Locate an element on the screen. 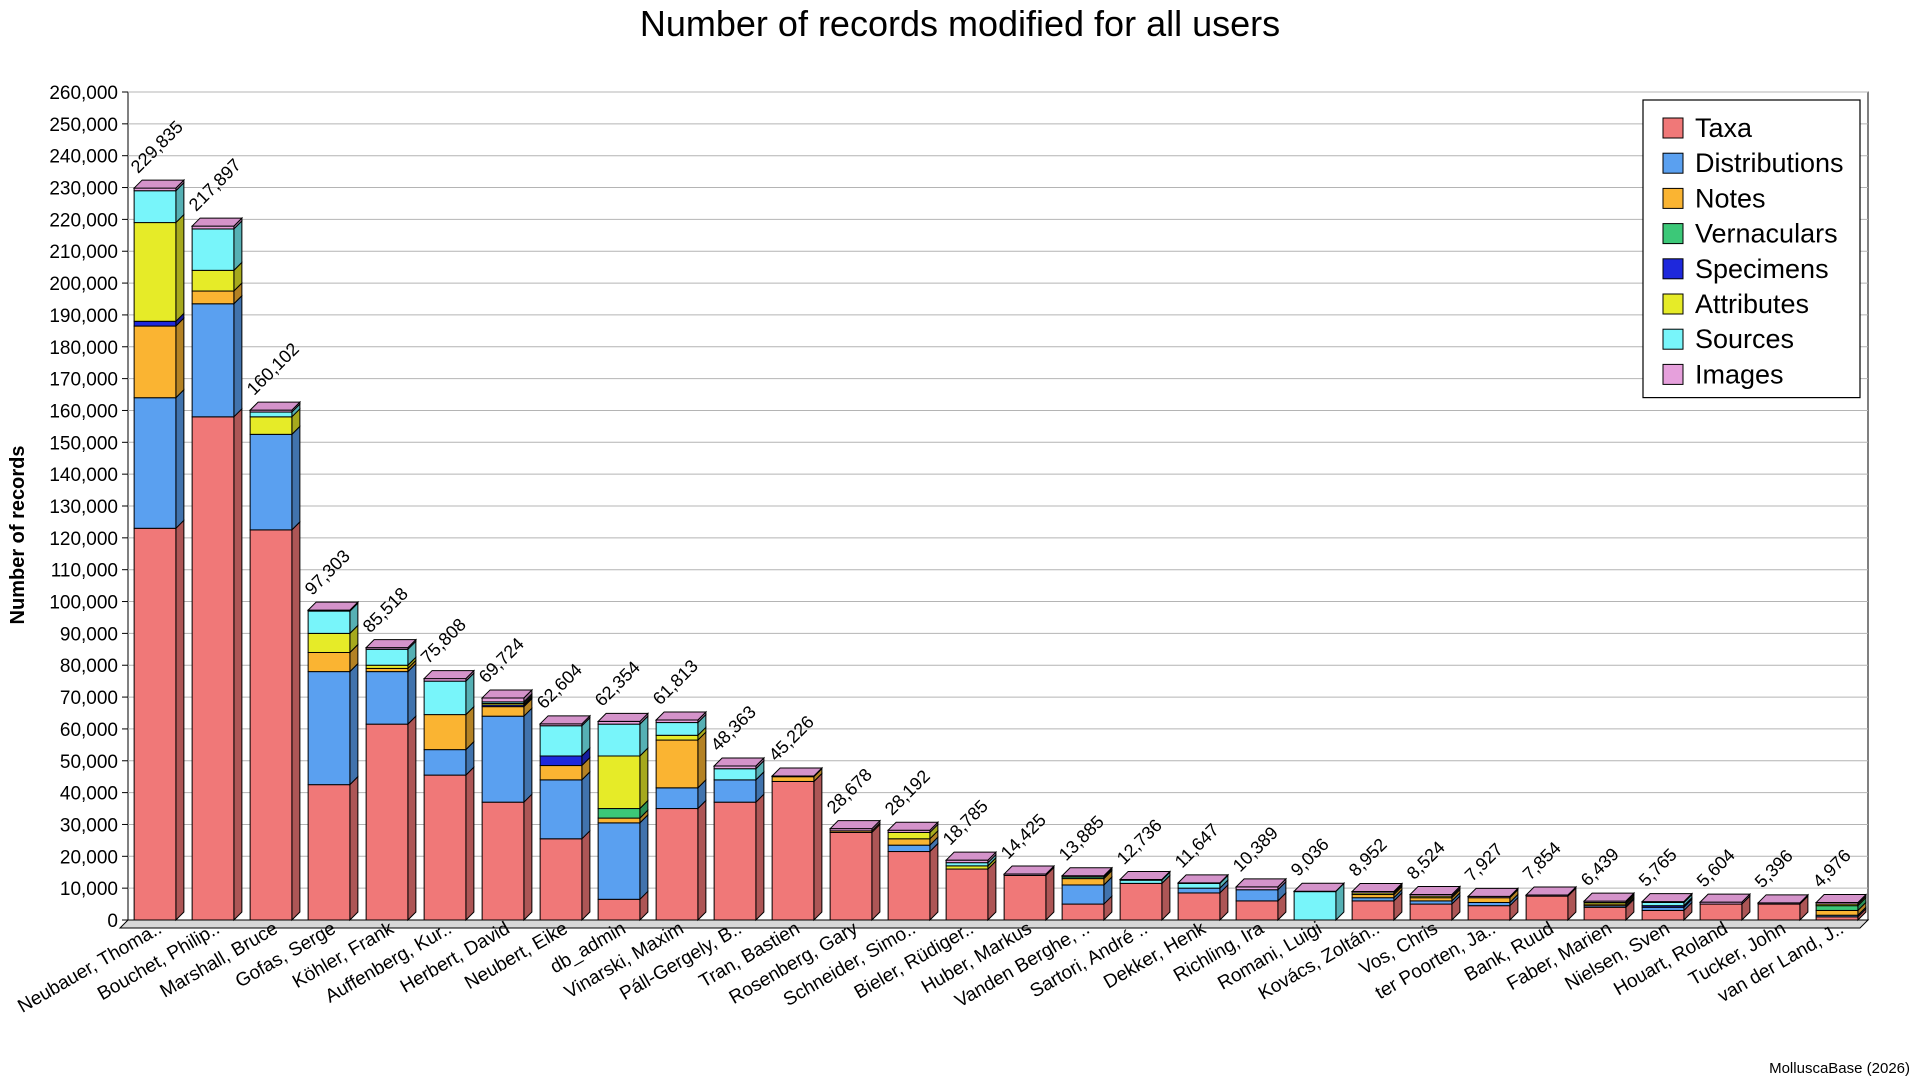  legend-label: Taxa is located at coordinates (1724, 128).